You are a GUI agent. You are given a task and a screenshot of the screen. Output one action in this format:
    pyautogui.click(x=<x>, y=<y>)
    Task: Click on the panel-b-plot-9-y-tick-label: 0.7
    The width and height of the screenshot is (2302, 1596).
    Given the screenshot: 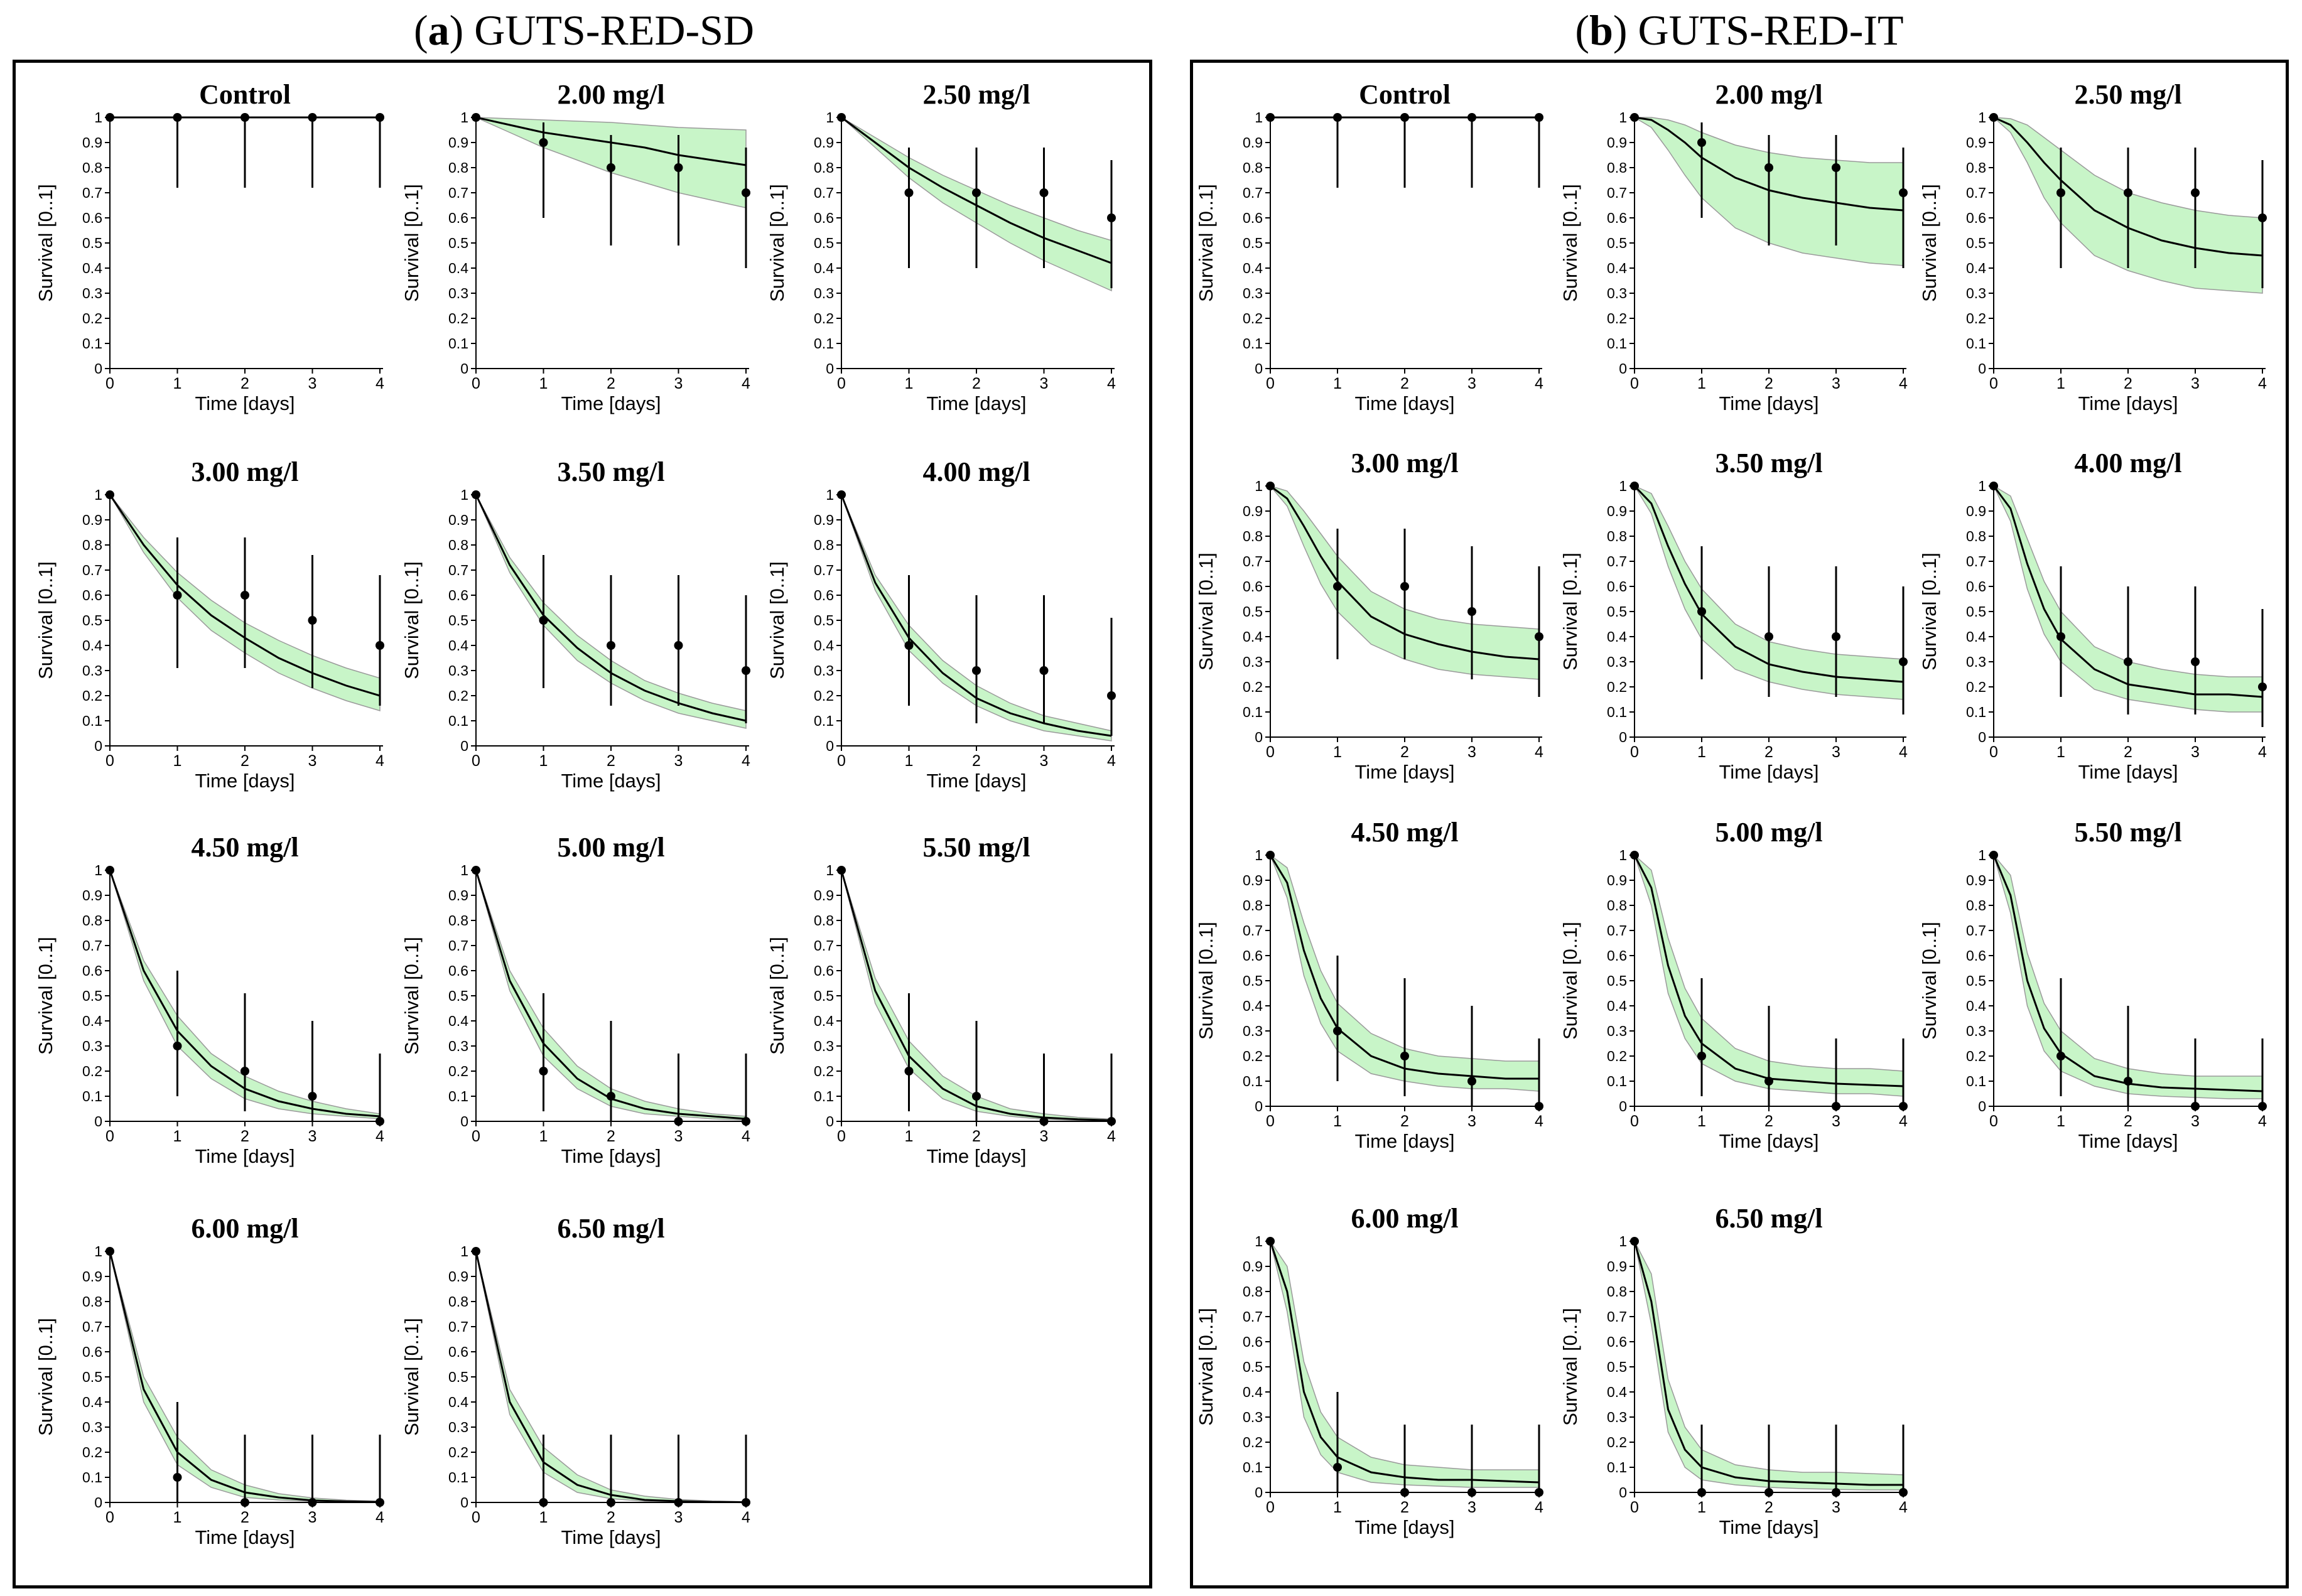 What is the action you would take?
    pyautogui.click(x=1976, y=930)
    